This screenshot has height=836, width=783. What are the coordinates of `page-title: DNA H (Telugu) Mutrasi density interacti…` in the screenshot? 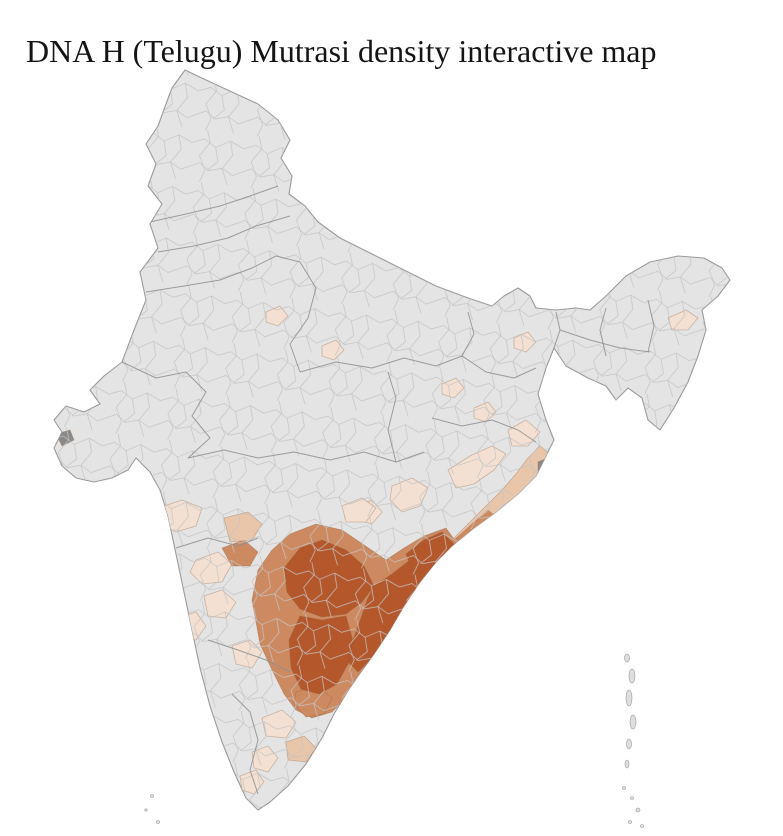 It's located at (341, 51).